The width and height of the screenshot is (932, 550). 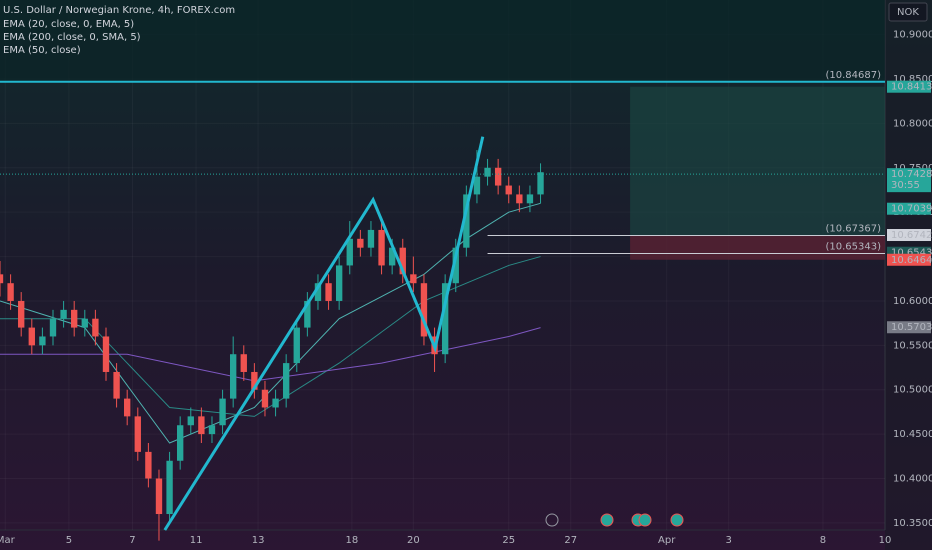 What do you see at coordinates (196, 540) in the screenshot?
I see `x-tick-label: 11` at bounding box center [196, 540].